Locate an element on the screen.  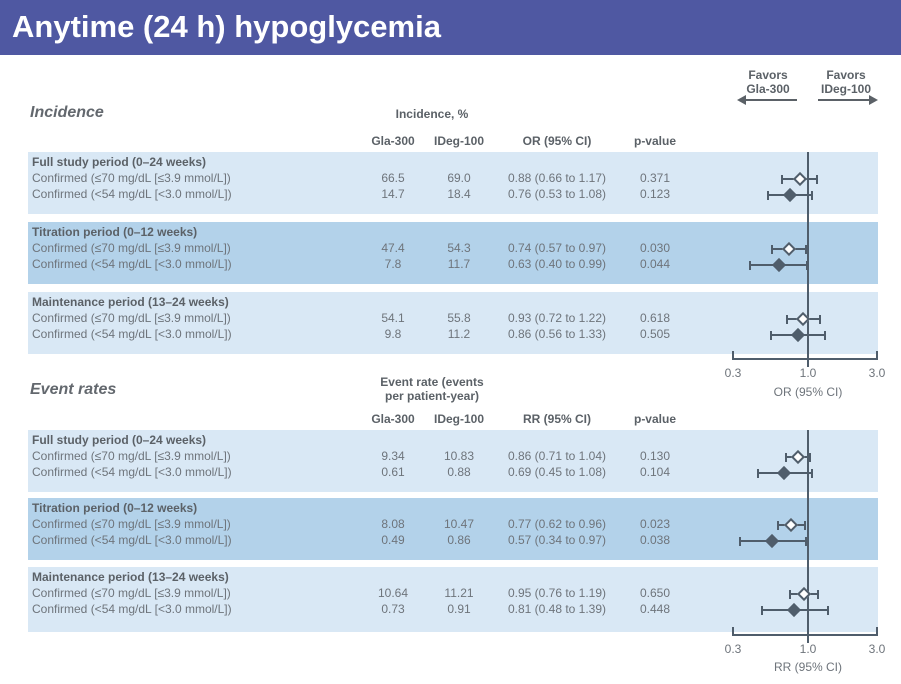
ideg100-value: 10.47 is located at coordinates (459, 524).